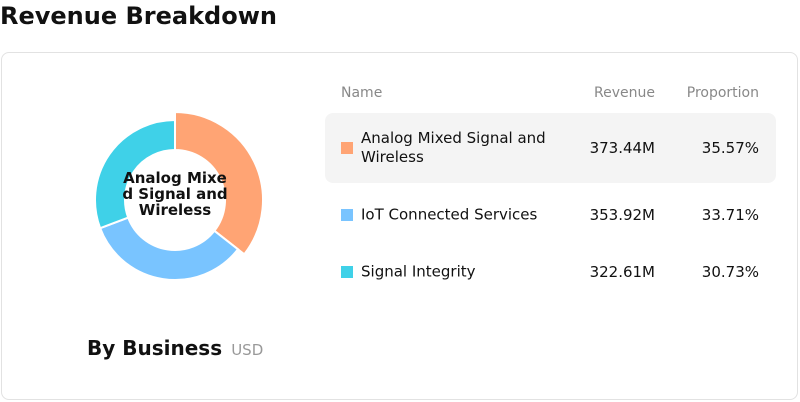 The image size is (800, 402). What do you see at coordinates (722, 93) in the screenshot?
I see `header-proportion: Proportion` at bounding box center [722, 93].